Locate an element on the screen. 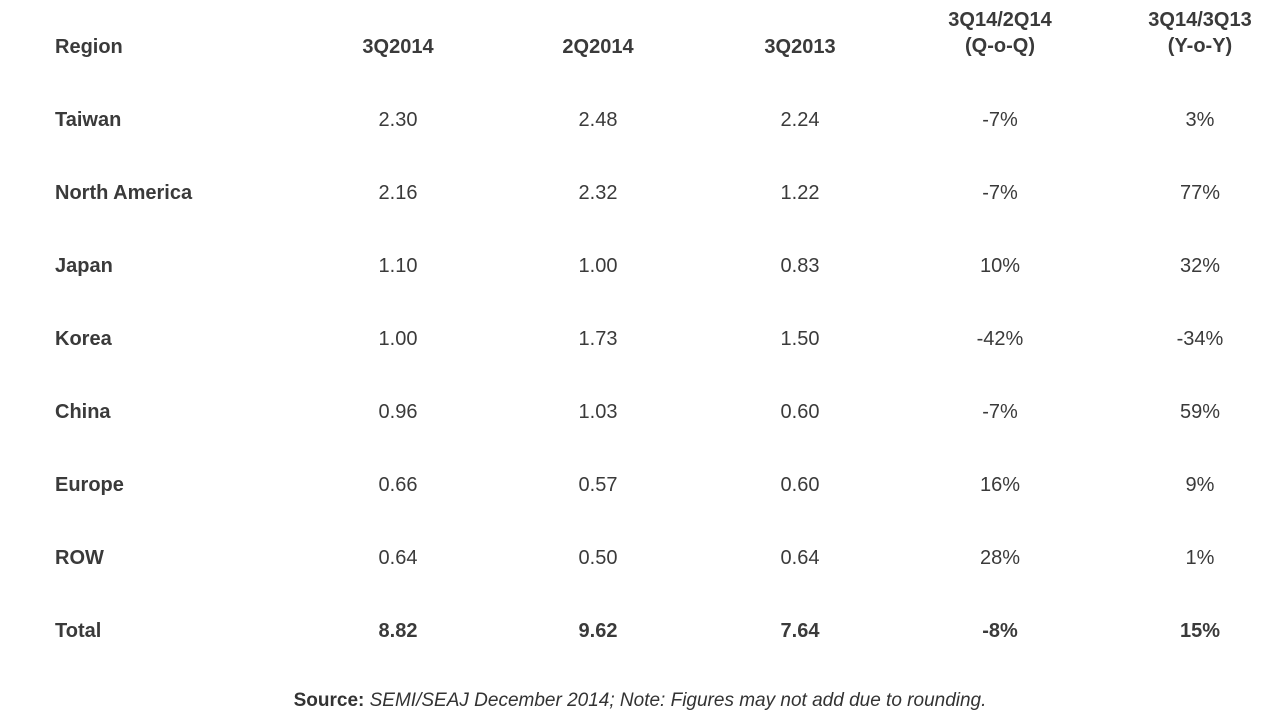 The height and width of the screenshot is (721, 1280). table-cell: 0.66 is located at coordinates (398, 485).